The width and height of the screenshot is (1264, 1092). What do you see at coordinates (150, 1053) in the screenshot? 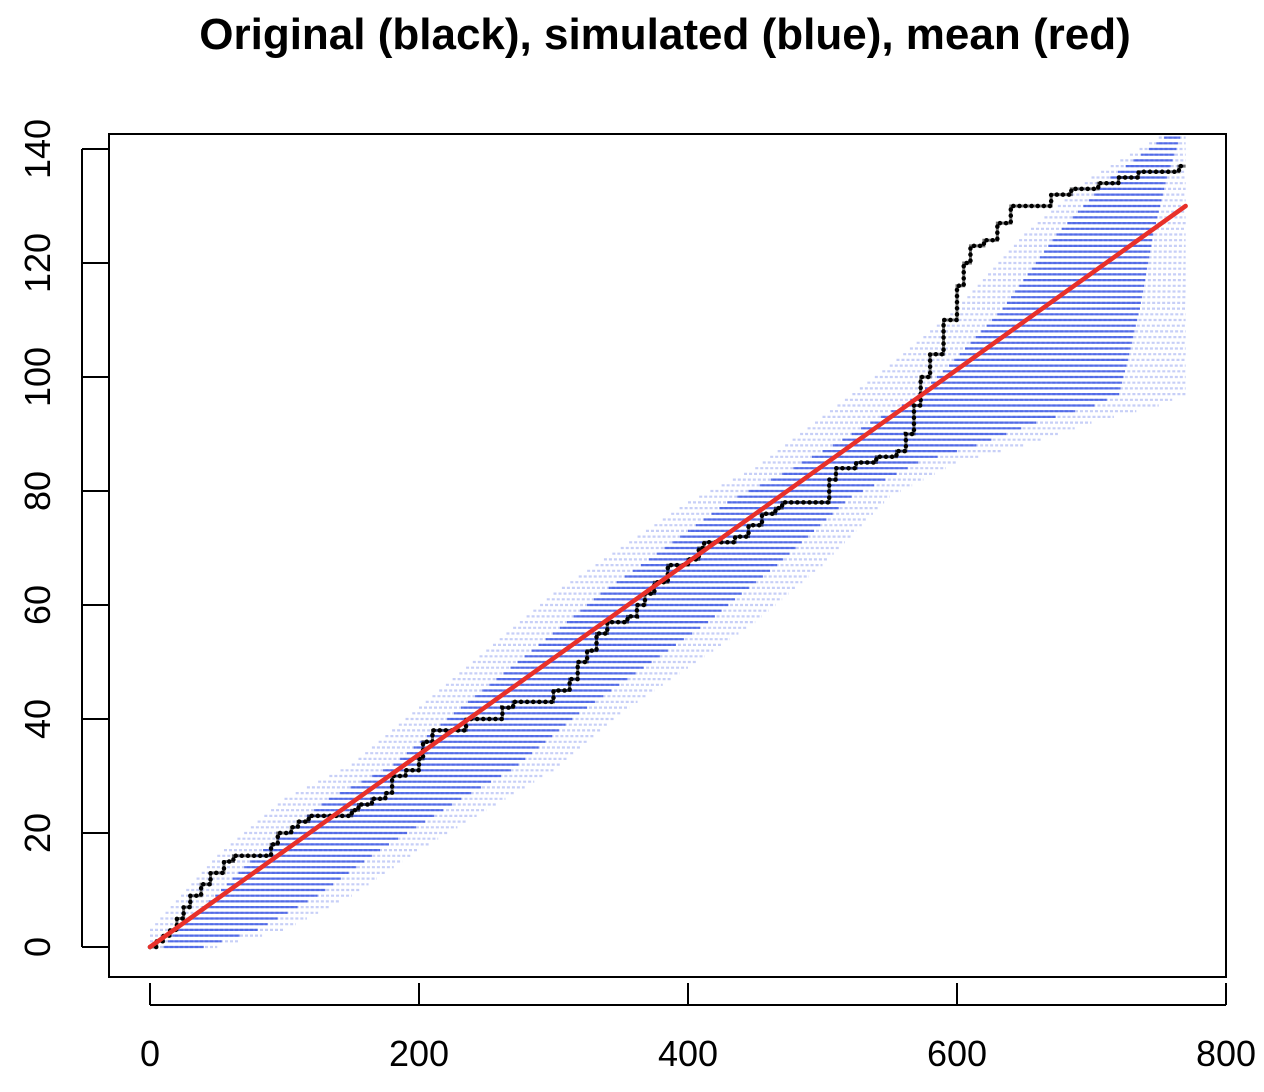
I see `x-tick-label: 0` at bounding box center [150, 1053].